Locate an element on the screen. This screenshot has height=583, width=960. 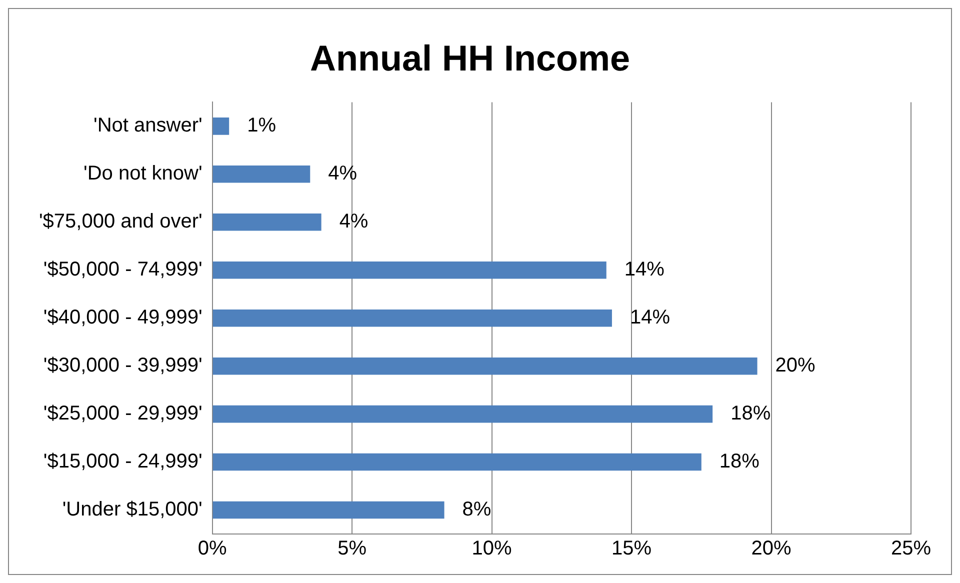
x-tick-label: 20% is located at coordinates (771, 549).